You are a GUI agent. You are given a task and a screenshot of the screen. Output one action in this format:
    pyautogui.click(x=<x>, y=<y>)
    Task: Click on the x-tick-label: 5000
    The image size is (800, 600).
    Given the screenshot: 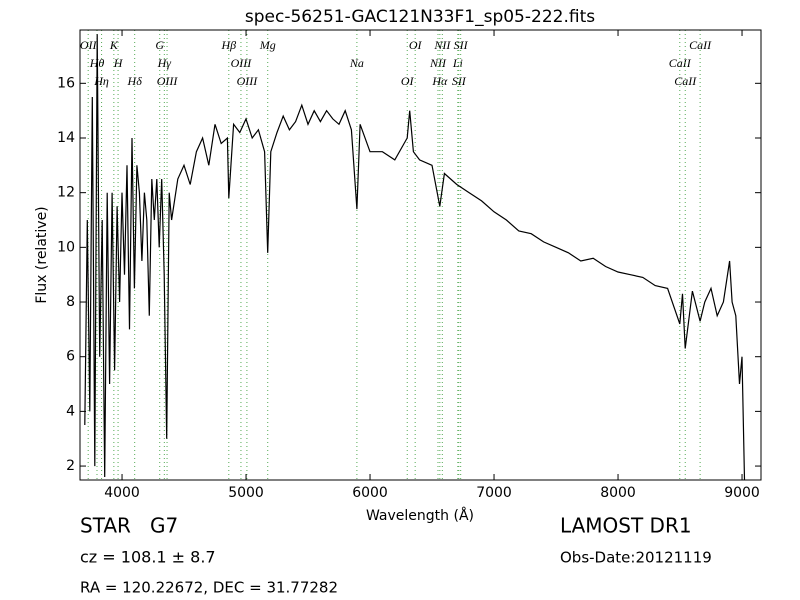 What is the action you would take?
    pyautogui.click(x=246, y=493)
    